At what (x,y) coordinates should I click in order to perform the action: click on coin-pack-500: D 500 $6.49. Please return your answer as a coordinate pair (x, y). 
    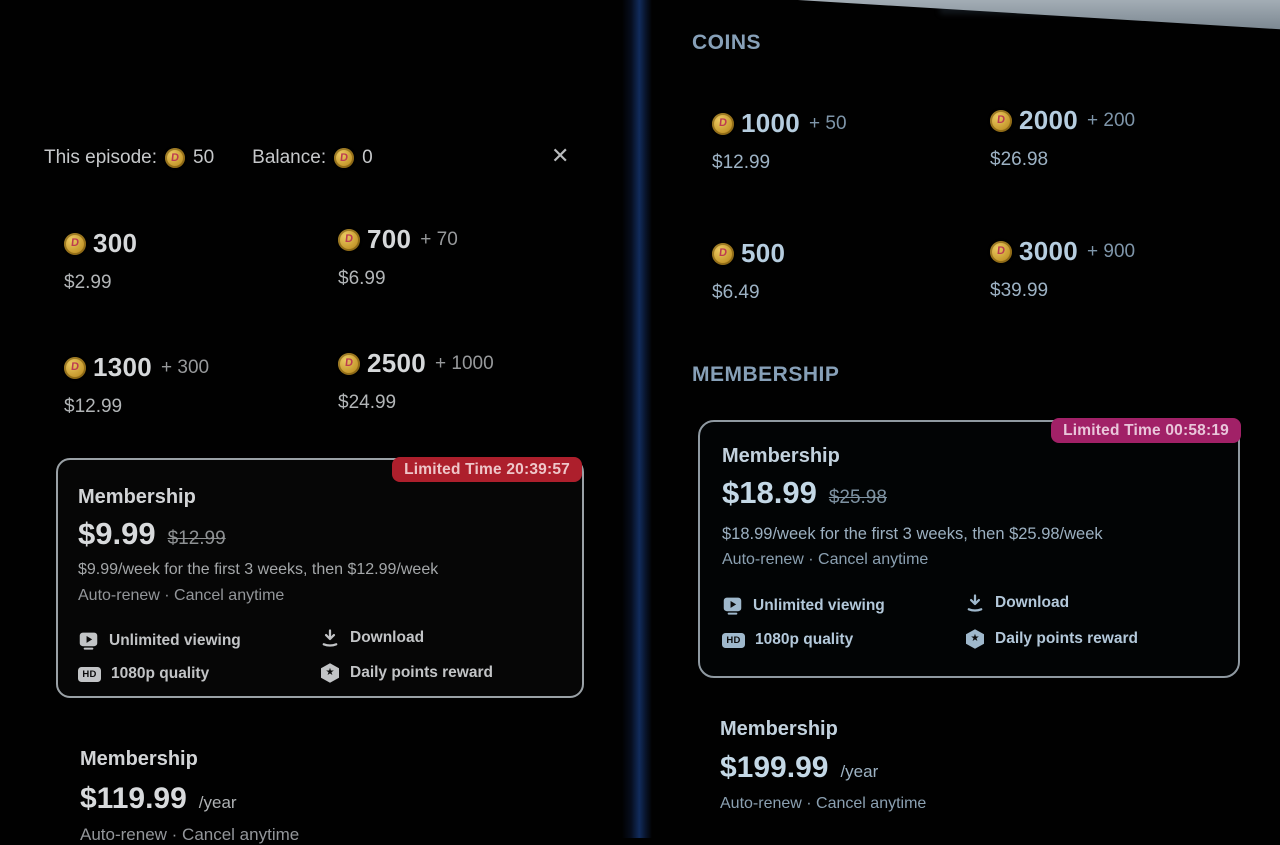
    Looking at the image, I should click on (753, 271).